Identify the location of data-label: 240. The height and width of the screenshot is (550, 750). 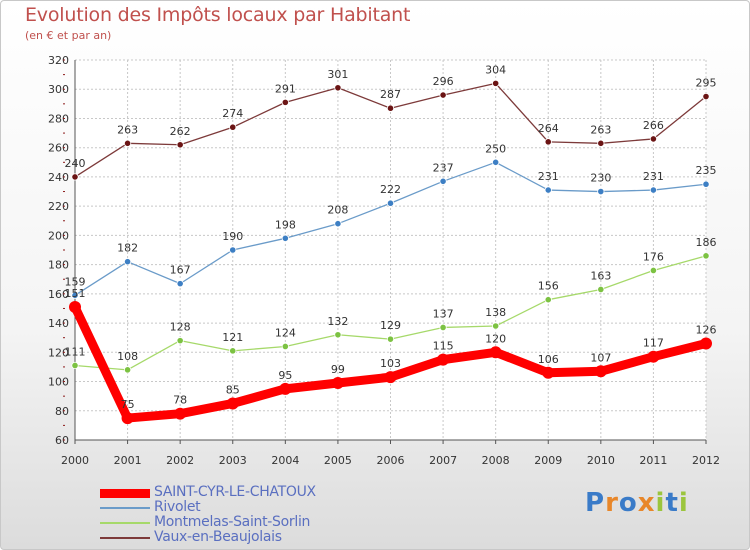
(75, 163).